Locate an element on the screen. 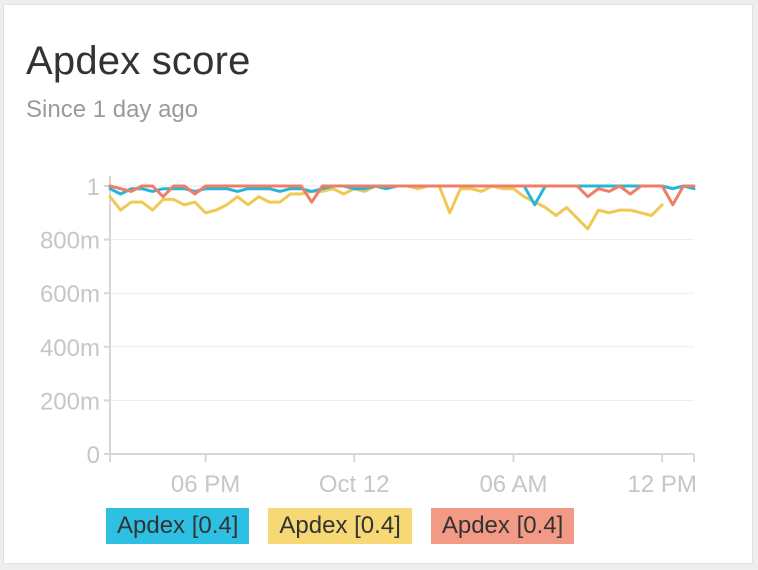  chart-legend: Apdex [0.4] Apdex [0.4] Apdex [0.4] is located at coordinates (340, 526).